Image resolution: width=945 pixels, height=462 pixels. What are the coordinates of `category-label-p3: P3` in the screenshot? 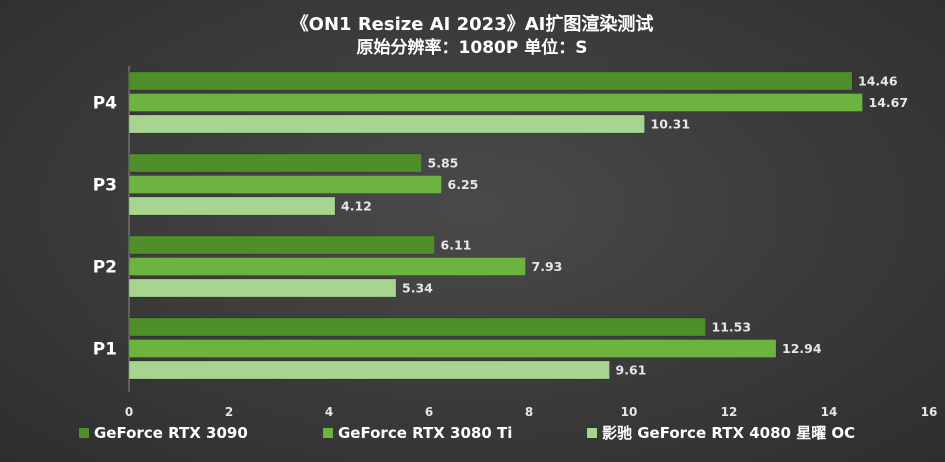 It's located at (105, 186).